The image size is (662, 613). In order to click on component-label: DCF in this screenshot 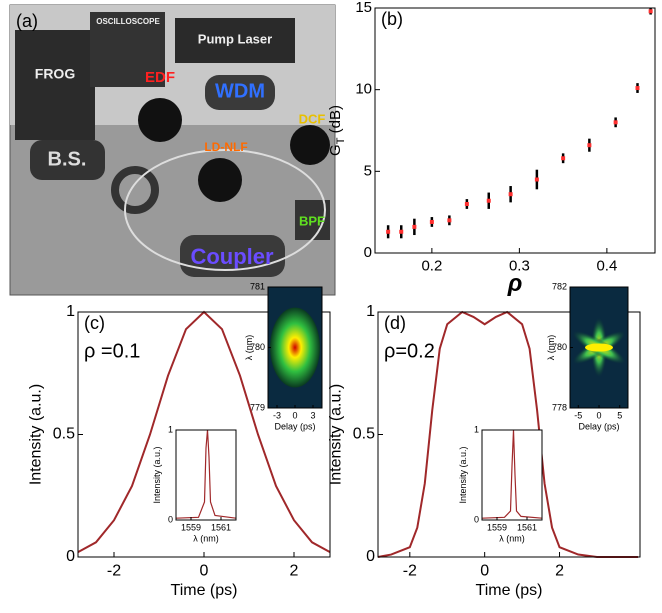, I will do `click(312, 118)`.